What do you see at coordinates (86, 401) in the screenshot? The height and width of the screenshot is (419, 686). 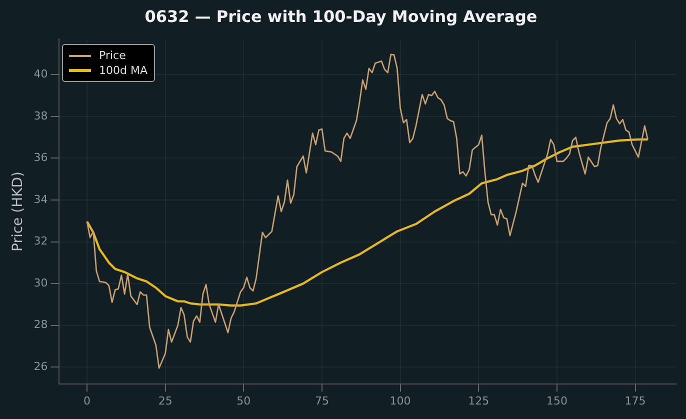 I see `x-tick-label: 0` at bounding box center [86, 401].